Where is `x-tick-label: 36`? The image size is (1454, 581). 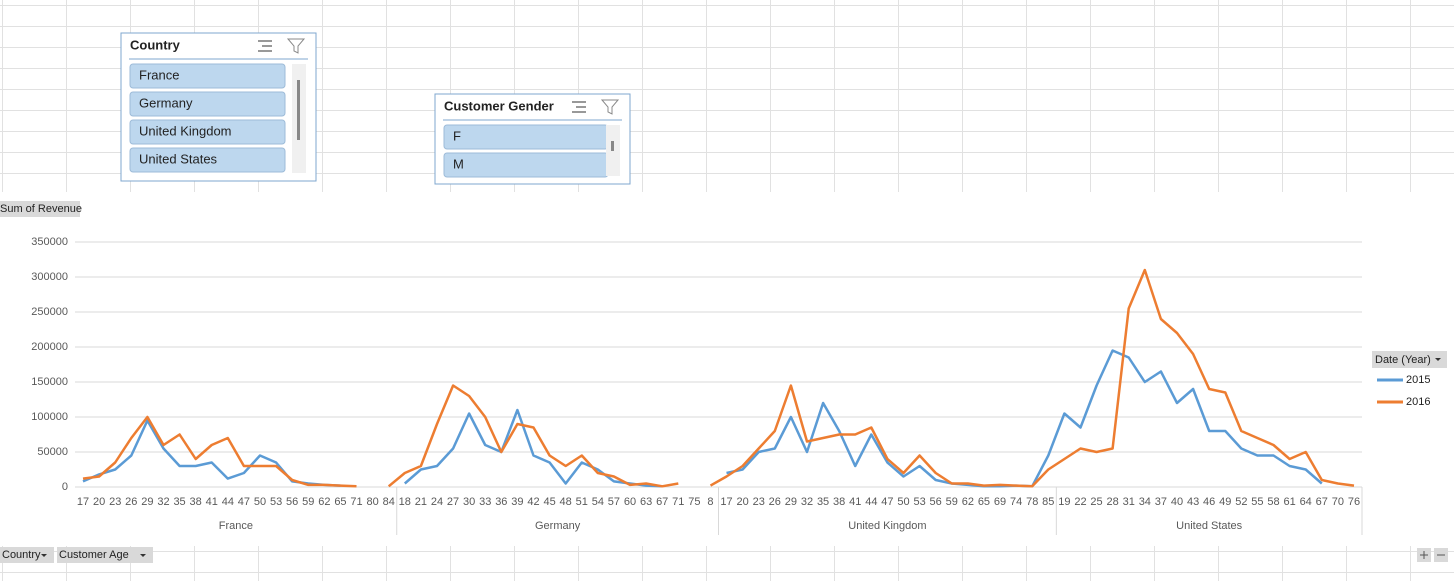 x-tick-label: 36 is located at coordinates (501, 502).